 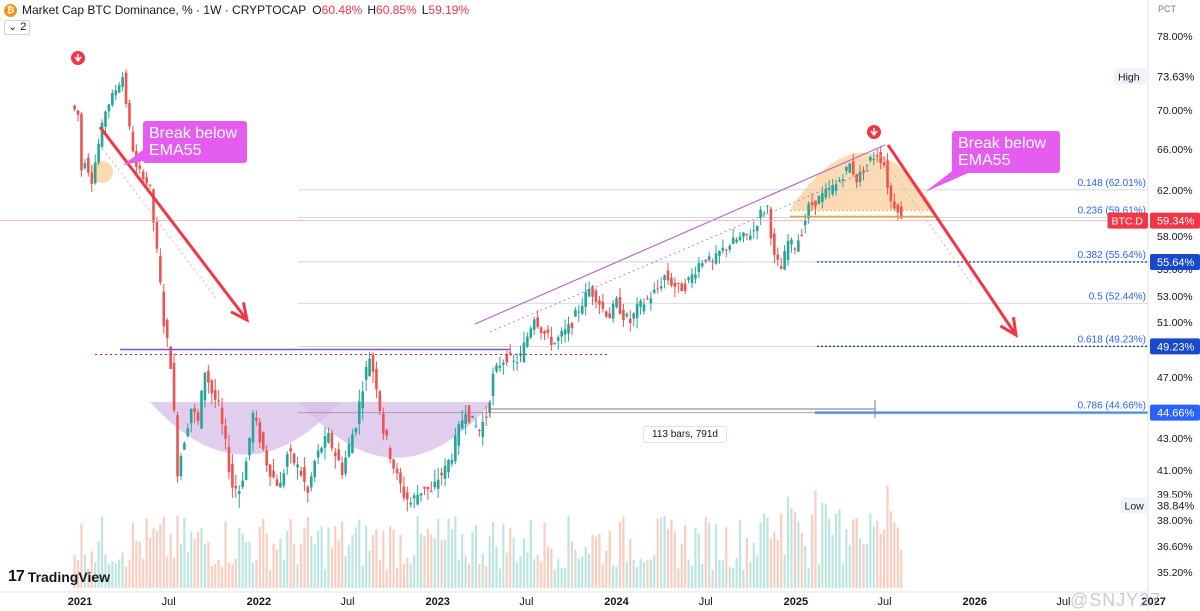 What do you see at coordinates (1006, 152) in the screenshot?
I see `callout-right-ema55: Break below EMA55` at bounding box center [1006, 152].